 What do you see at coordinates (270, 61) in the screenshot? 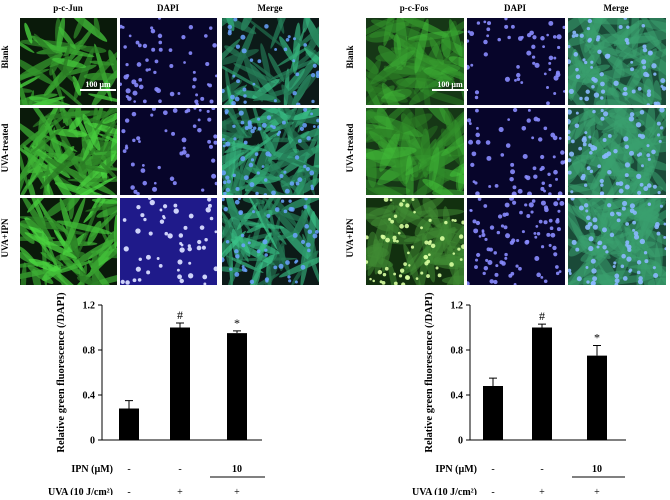
I see `micrograph-left-r1-c3` at bounding box center [270, 61].